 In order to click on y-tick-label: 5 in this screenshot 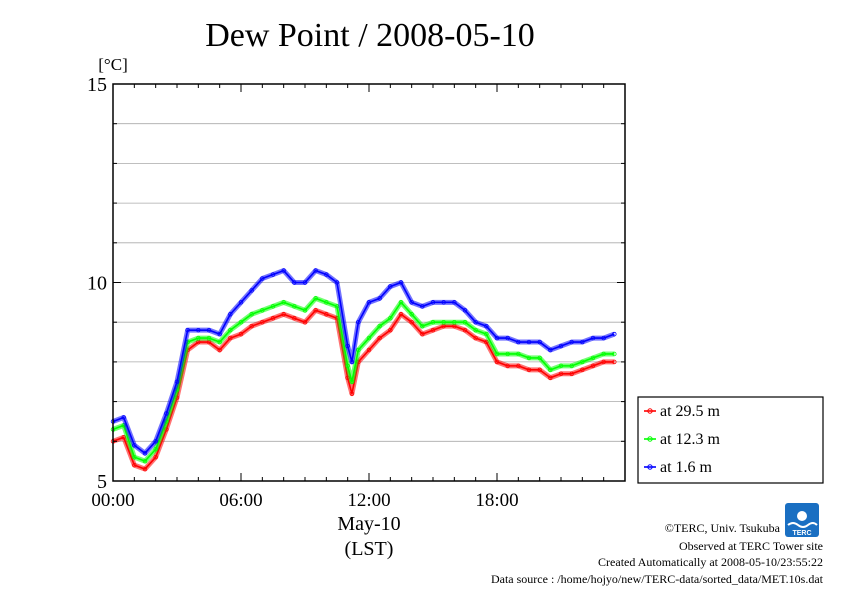, I will do `click(102, 482)`.